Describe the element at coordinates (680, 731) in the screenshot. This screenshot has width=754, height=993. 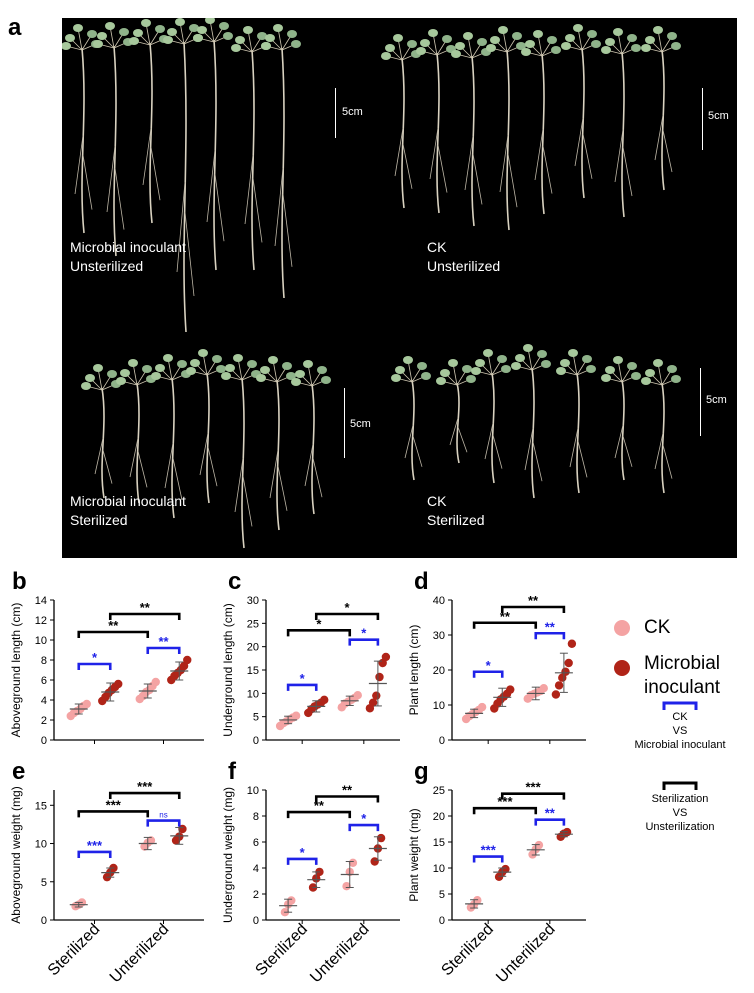
I see `legend-within-line-2: VS` at that location.